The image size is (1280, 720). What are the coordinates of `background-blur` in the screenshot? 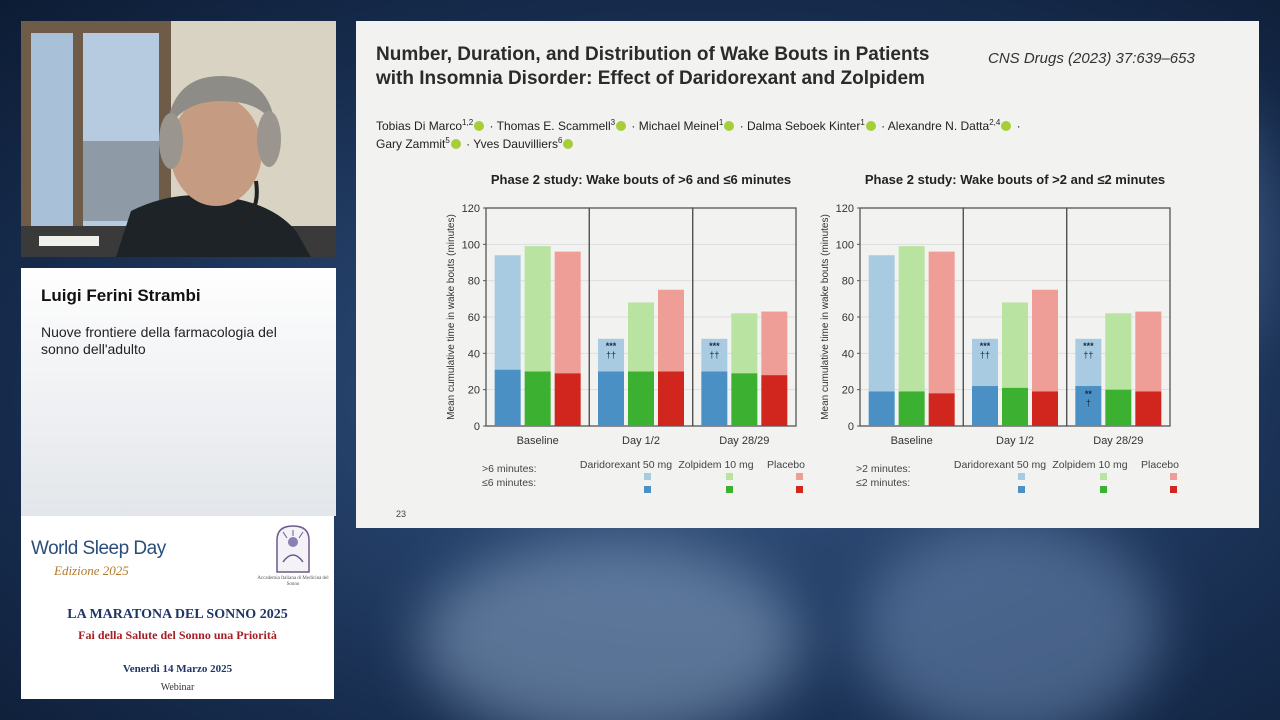 It's located at (610, 630).